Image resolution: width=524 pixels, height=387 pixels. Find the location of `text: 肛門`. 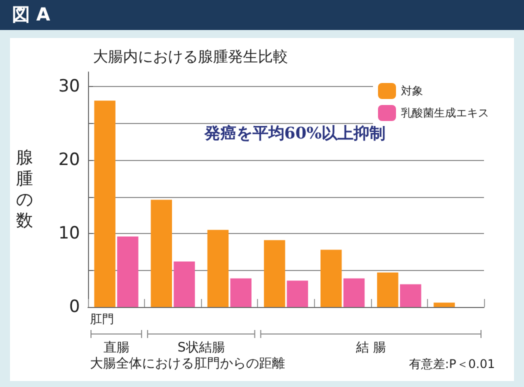

text: 肛門 is located at coordinates (102, 319).